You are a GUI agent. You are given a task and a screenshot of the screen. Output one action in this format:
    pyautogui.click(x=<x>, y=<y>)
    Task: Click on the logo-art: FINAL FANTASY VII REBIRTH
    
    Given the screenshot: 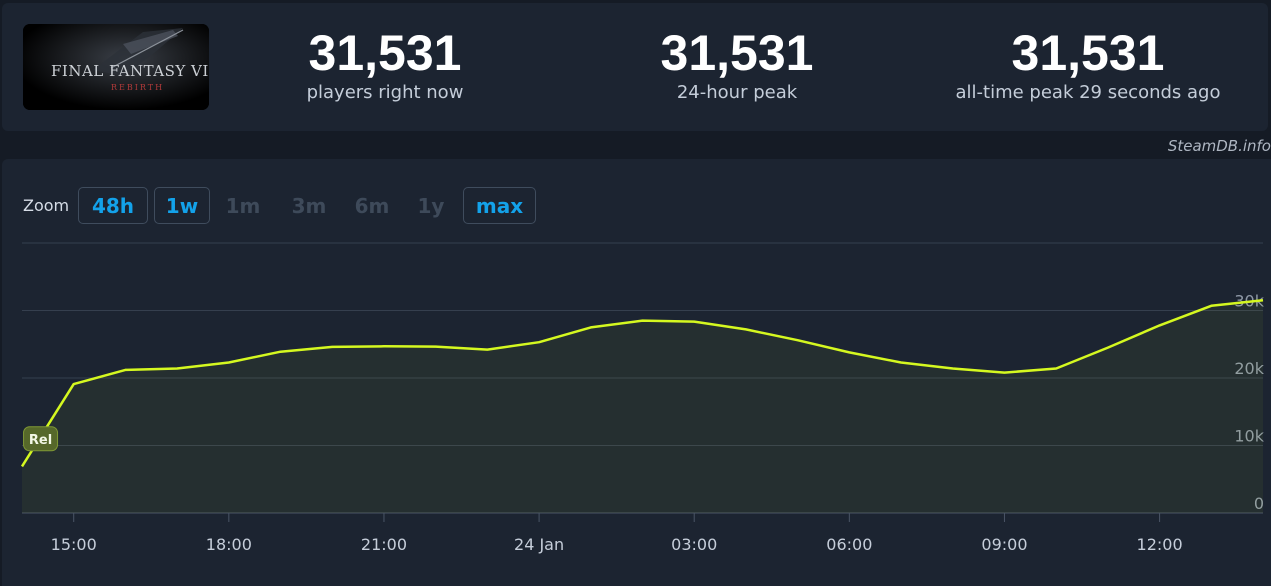 What is the action you would take?
    pyautogui.click(x=116, y=67)
    